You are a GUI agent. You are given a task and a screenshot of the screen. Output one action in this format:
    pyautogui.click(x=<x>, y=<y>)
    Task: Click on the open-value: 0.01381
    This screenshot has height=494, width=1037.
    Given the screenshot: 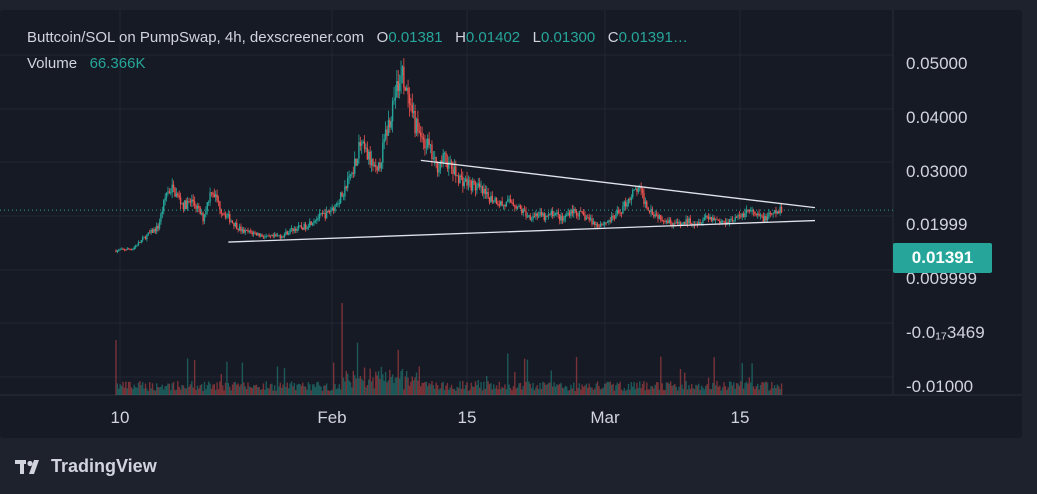 What is the action you would take?
    pyautogui.click(x=415, y=37)
    